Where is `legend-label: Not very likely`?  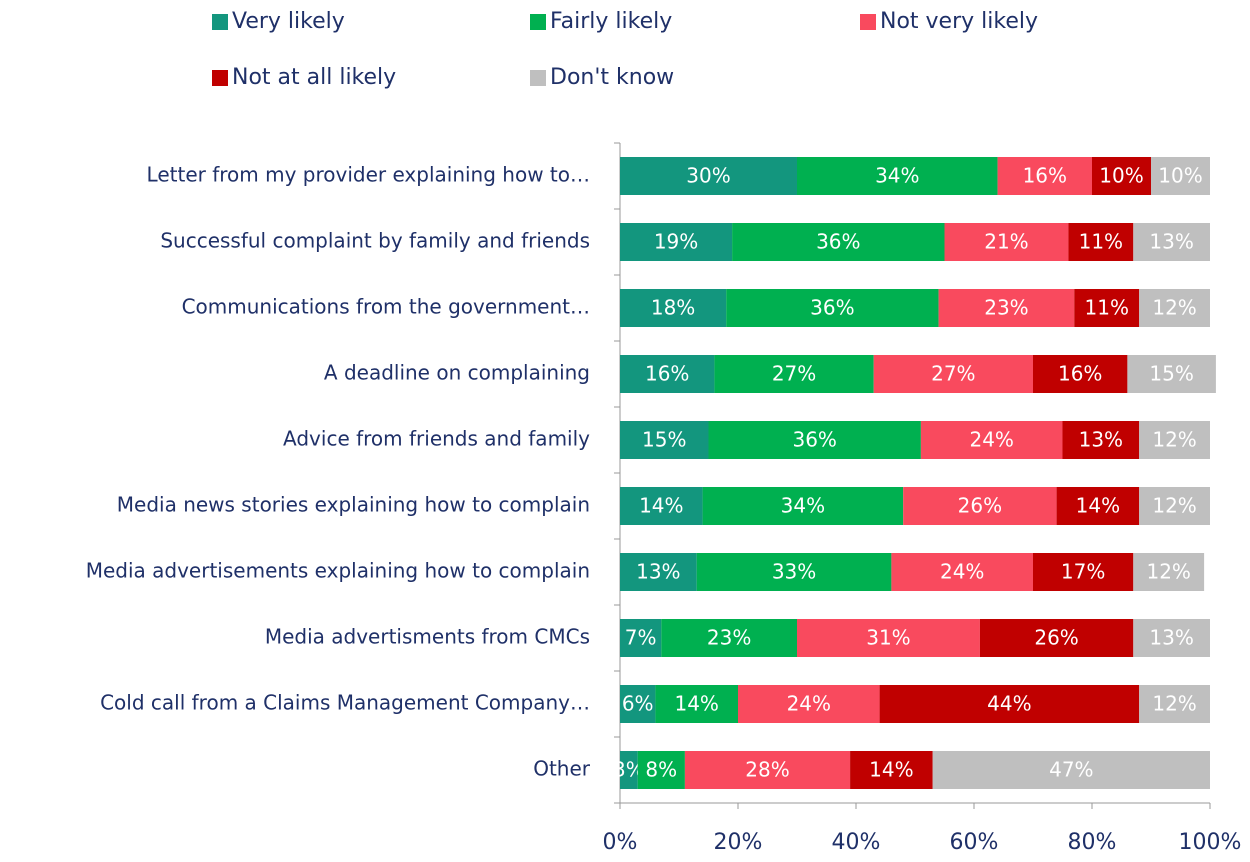
legend-label: Not very likely is located at coordinates (959, 21).